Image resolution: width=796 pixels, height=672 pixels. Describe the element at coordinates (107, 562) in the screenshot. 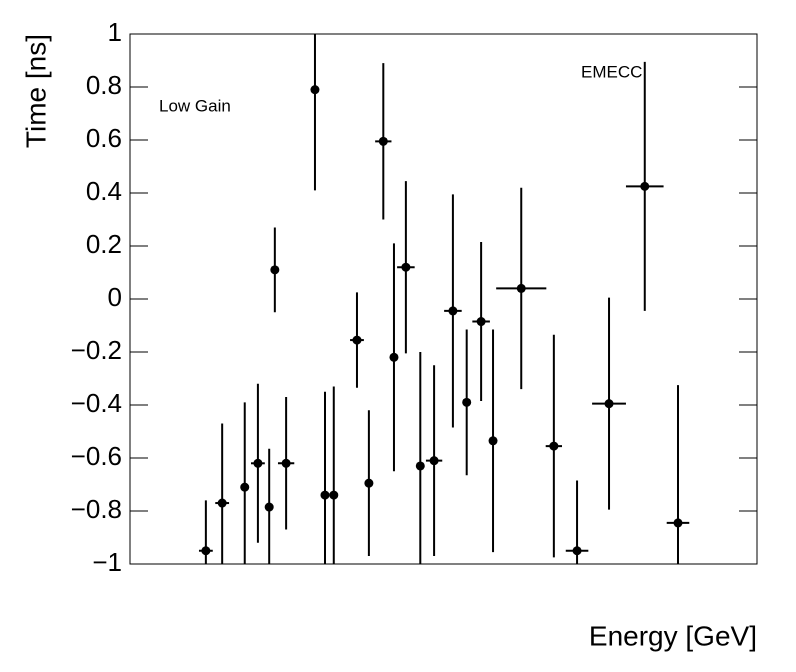

I see `y-tick-label: −1` at that location.